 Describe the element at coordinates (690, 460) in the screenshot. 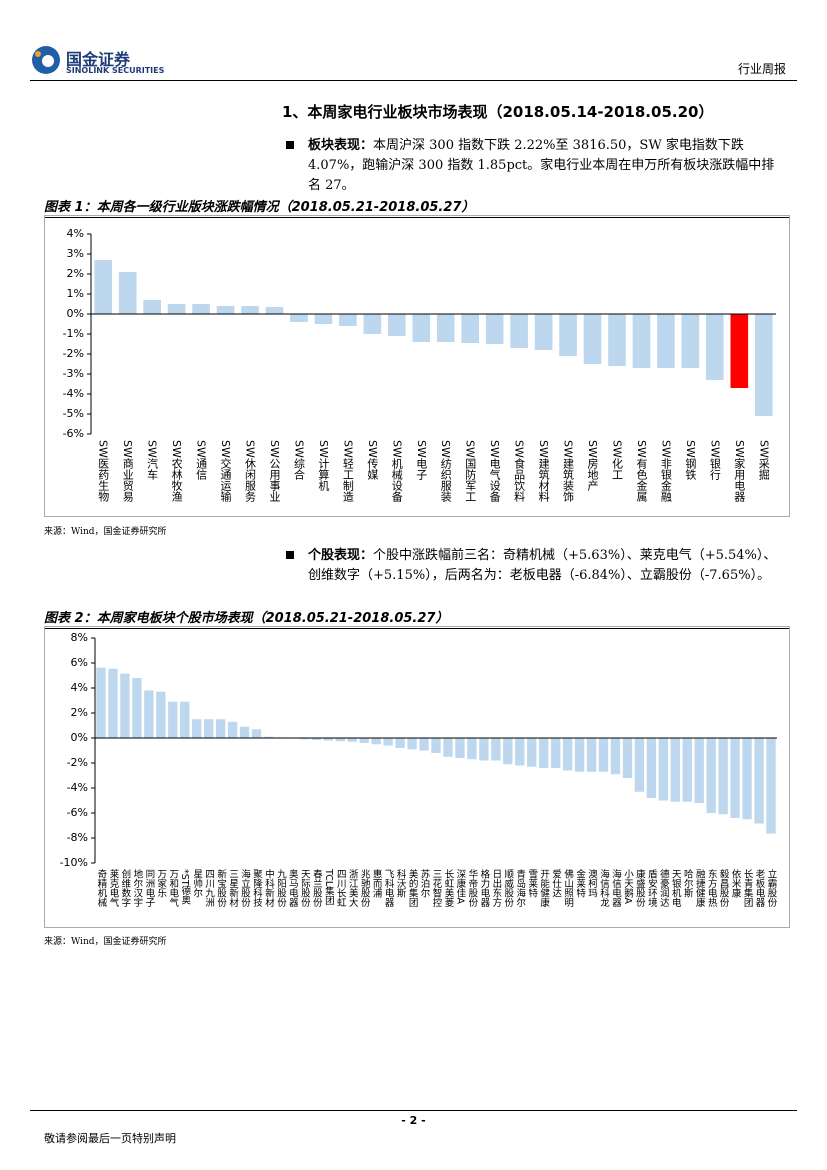

I see `x-tick-label: SW钢铁` at that location.